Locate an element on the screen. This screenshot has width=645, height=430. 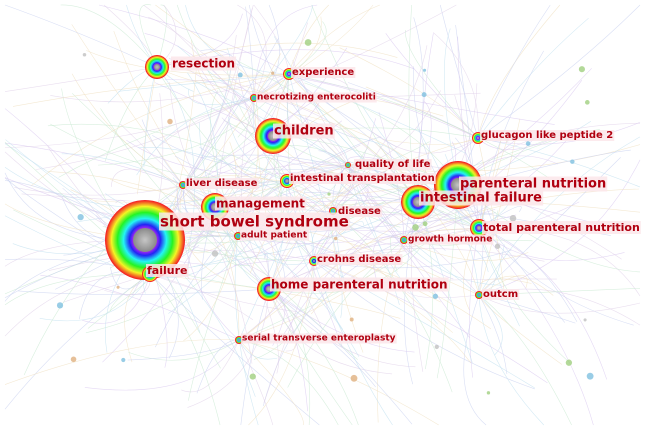
label-text: management is located at coordinates (260, 204).